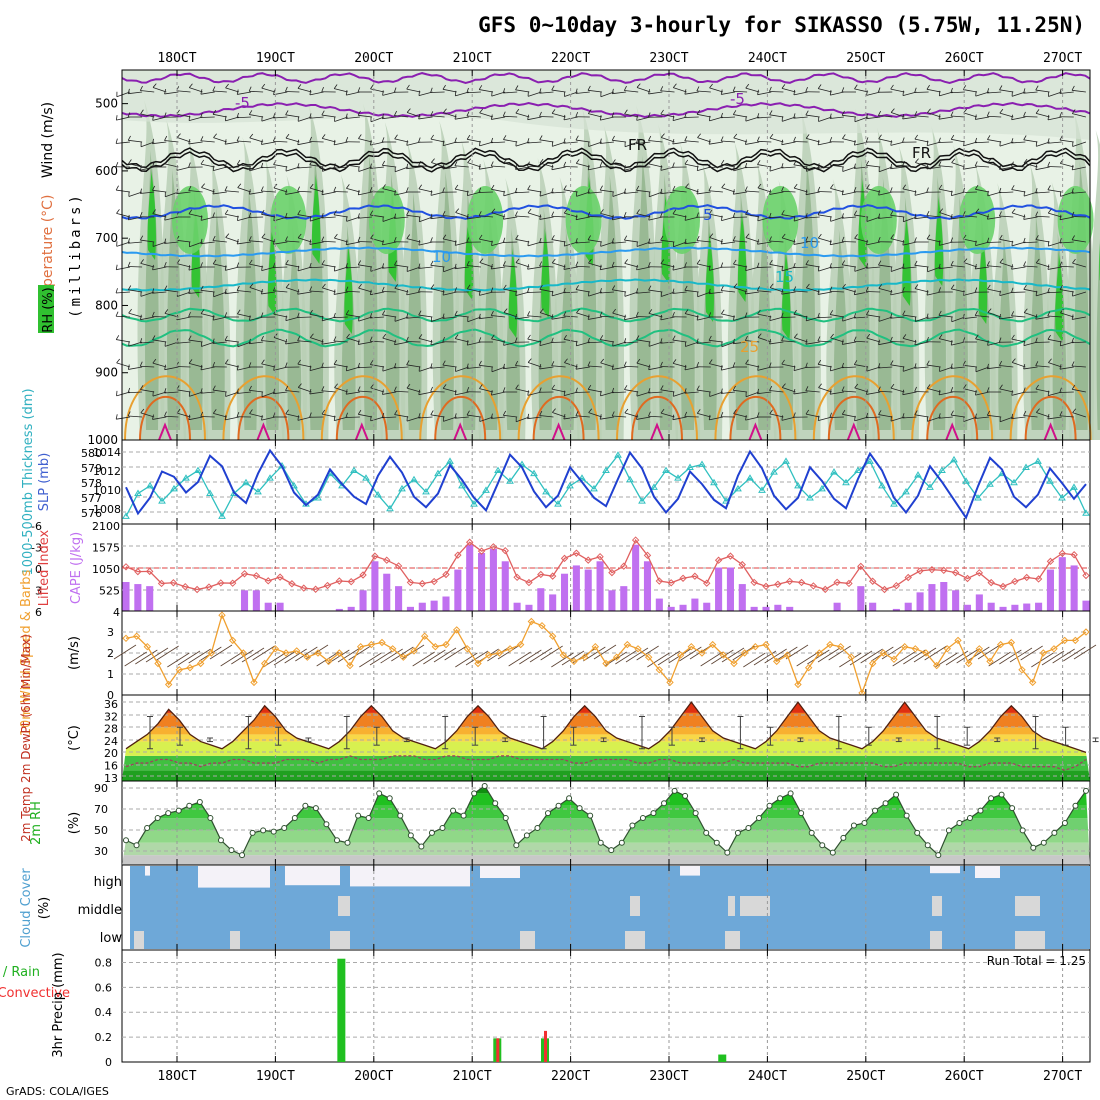  What do you see at coordinates (111, 741) in the screenshot?
I see `temp-tick: 24` at bounding box center [111, 741].